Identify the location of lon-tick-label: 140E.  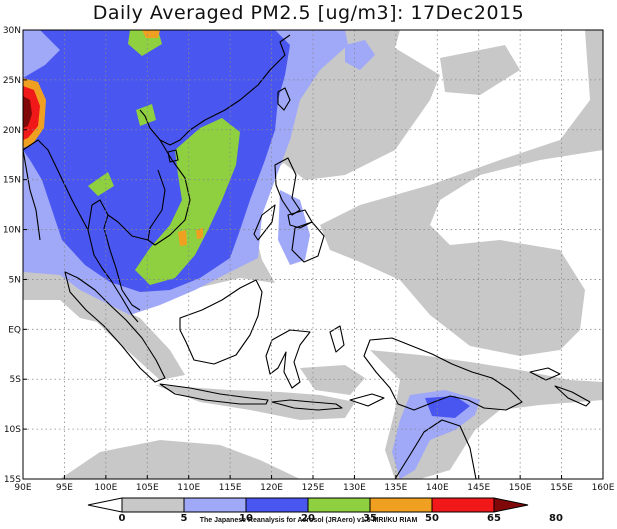
(437, 488).